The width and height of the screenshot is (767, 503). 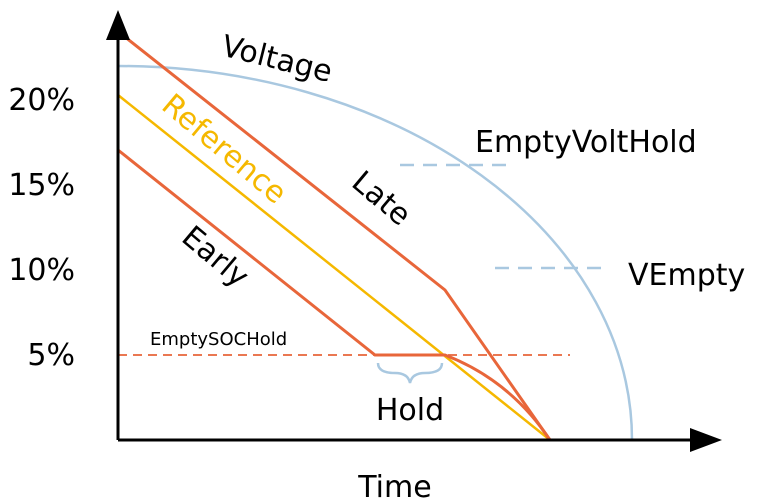 I want to click on y-label: 15%, so click(x=41, y=185).